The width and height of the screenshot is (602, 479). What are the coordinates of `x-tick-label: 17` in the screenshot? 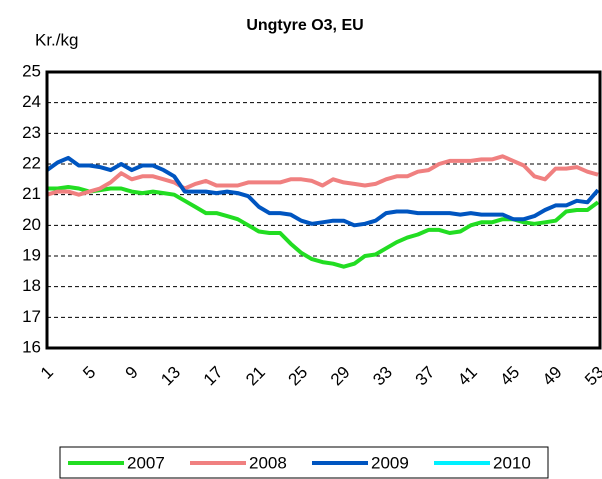 It's located at (213, 376).